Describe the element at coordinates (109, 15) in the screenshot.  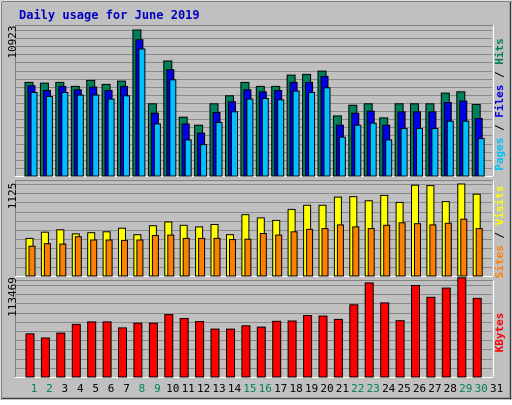
I see `chart-title: Daily usage for June 2019` at that location.